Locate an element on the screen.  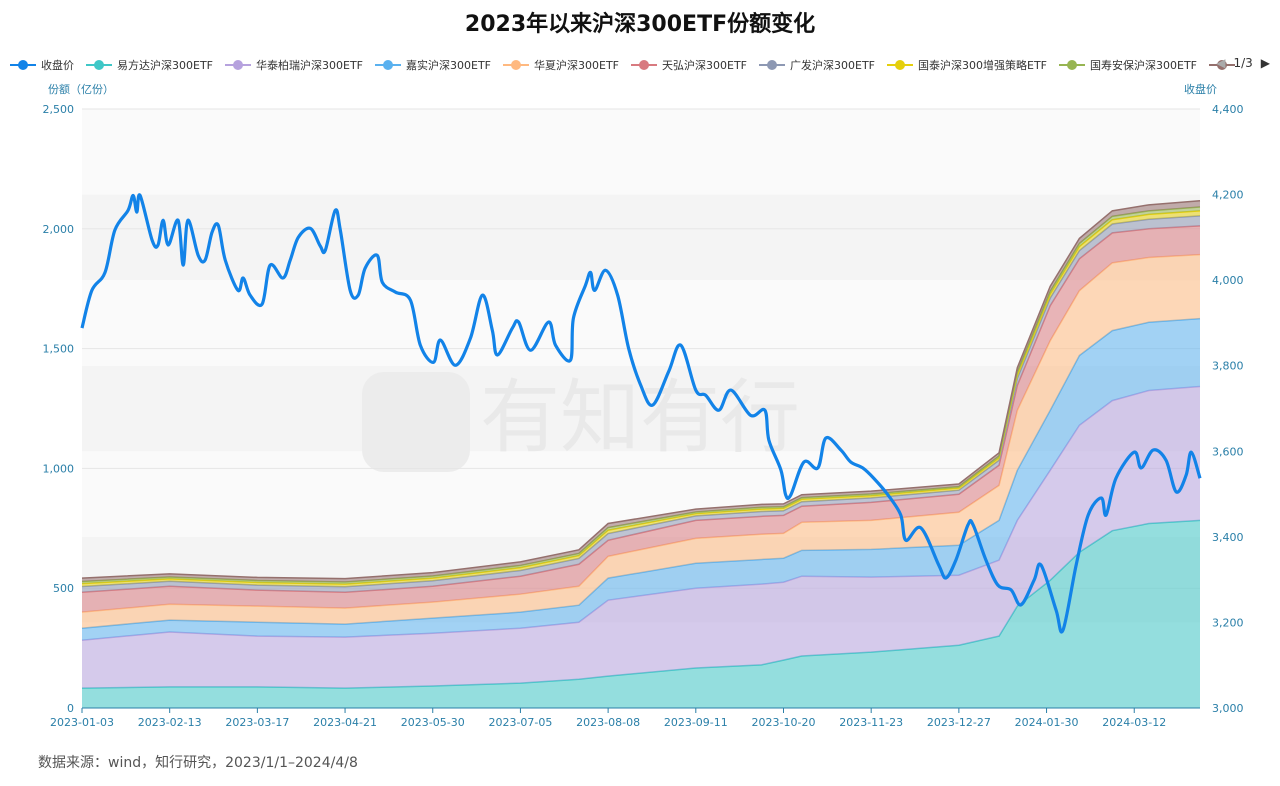
x-tick-label: 2023-11-23 is located at coordinates (871, 722).